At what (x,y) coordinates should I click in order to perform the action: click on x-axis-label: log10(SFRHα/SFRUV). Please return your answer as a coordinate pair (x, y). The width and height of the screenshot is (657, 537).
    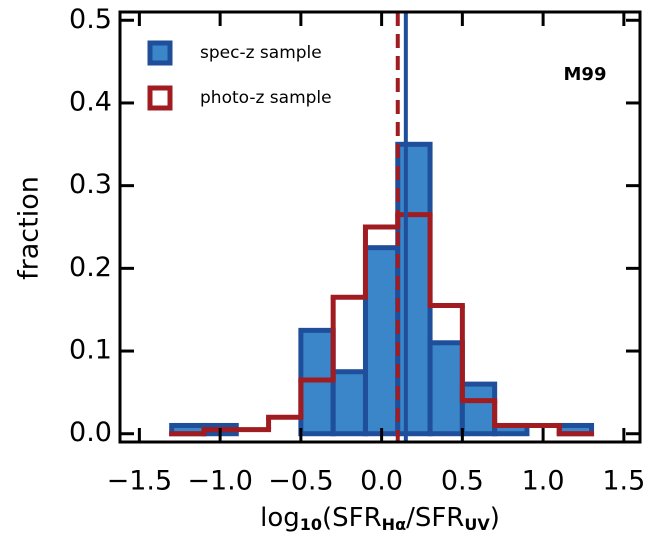
    Looking at the image, I should click on (380, 518).